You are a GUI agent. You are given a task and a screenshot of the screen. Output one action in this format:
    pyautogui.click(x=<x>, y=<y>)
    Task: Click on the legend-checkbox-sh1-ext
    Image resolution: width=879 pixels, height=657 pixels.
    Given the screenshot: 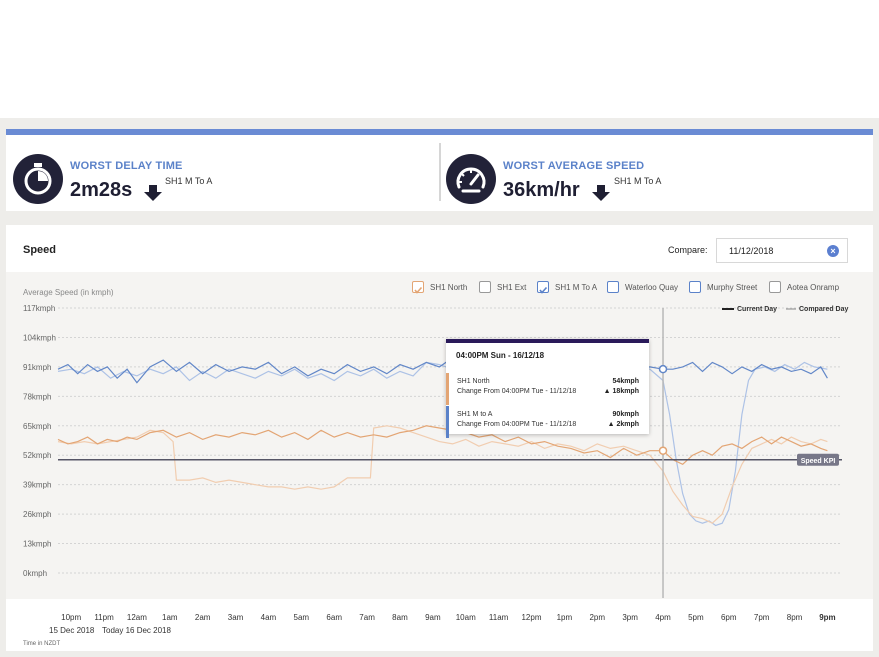 What is the action you would take?
    pyautogui.click(x=485, y=287)
    